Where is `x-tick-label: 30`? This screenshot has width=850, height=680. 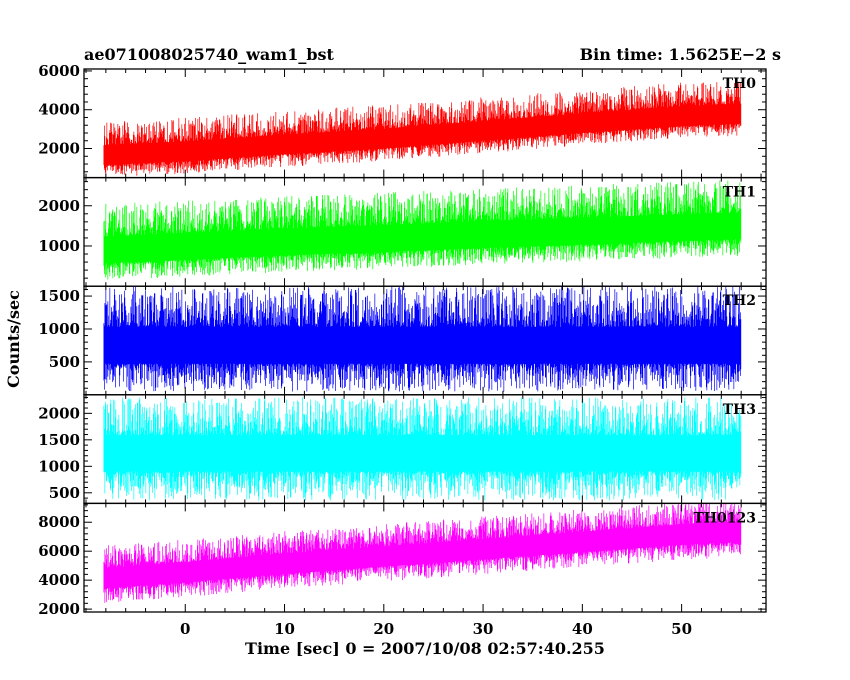
x-tick-label: 30 is located at coordinates (483, 629).